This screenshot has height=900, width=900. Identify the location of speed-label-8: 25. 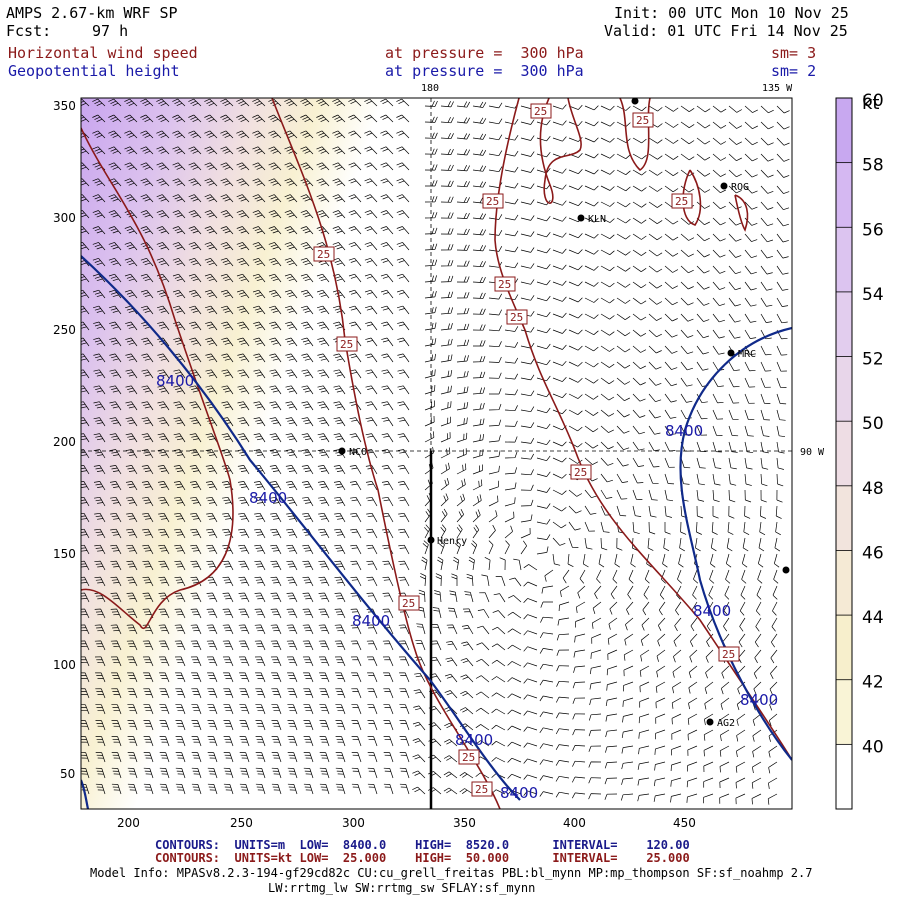
(347, 344).